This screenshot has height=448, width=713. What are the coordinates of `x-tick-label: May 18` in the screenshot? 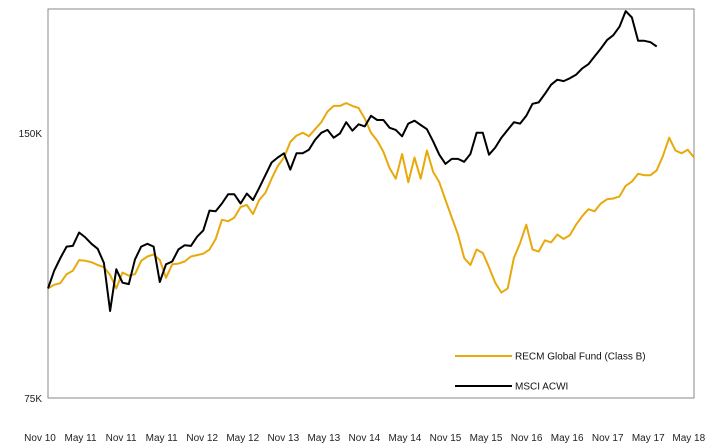 It's located at (688, 438).